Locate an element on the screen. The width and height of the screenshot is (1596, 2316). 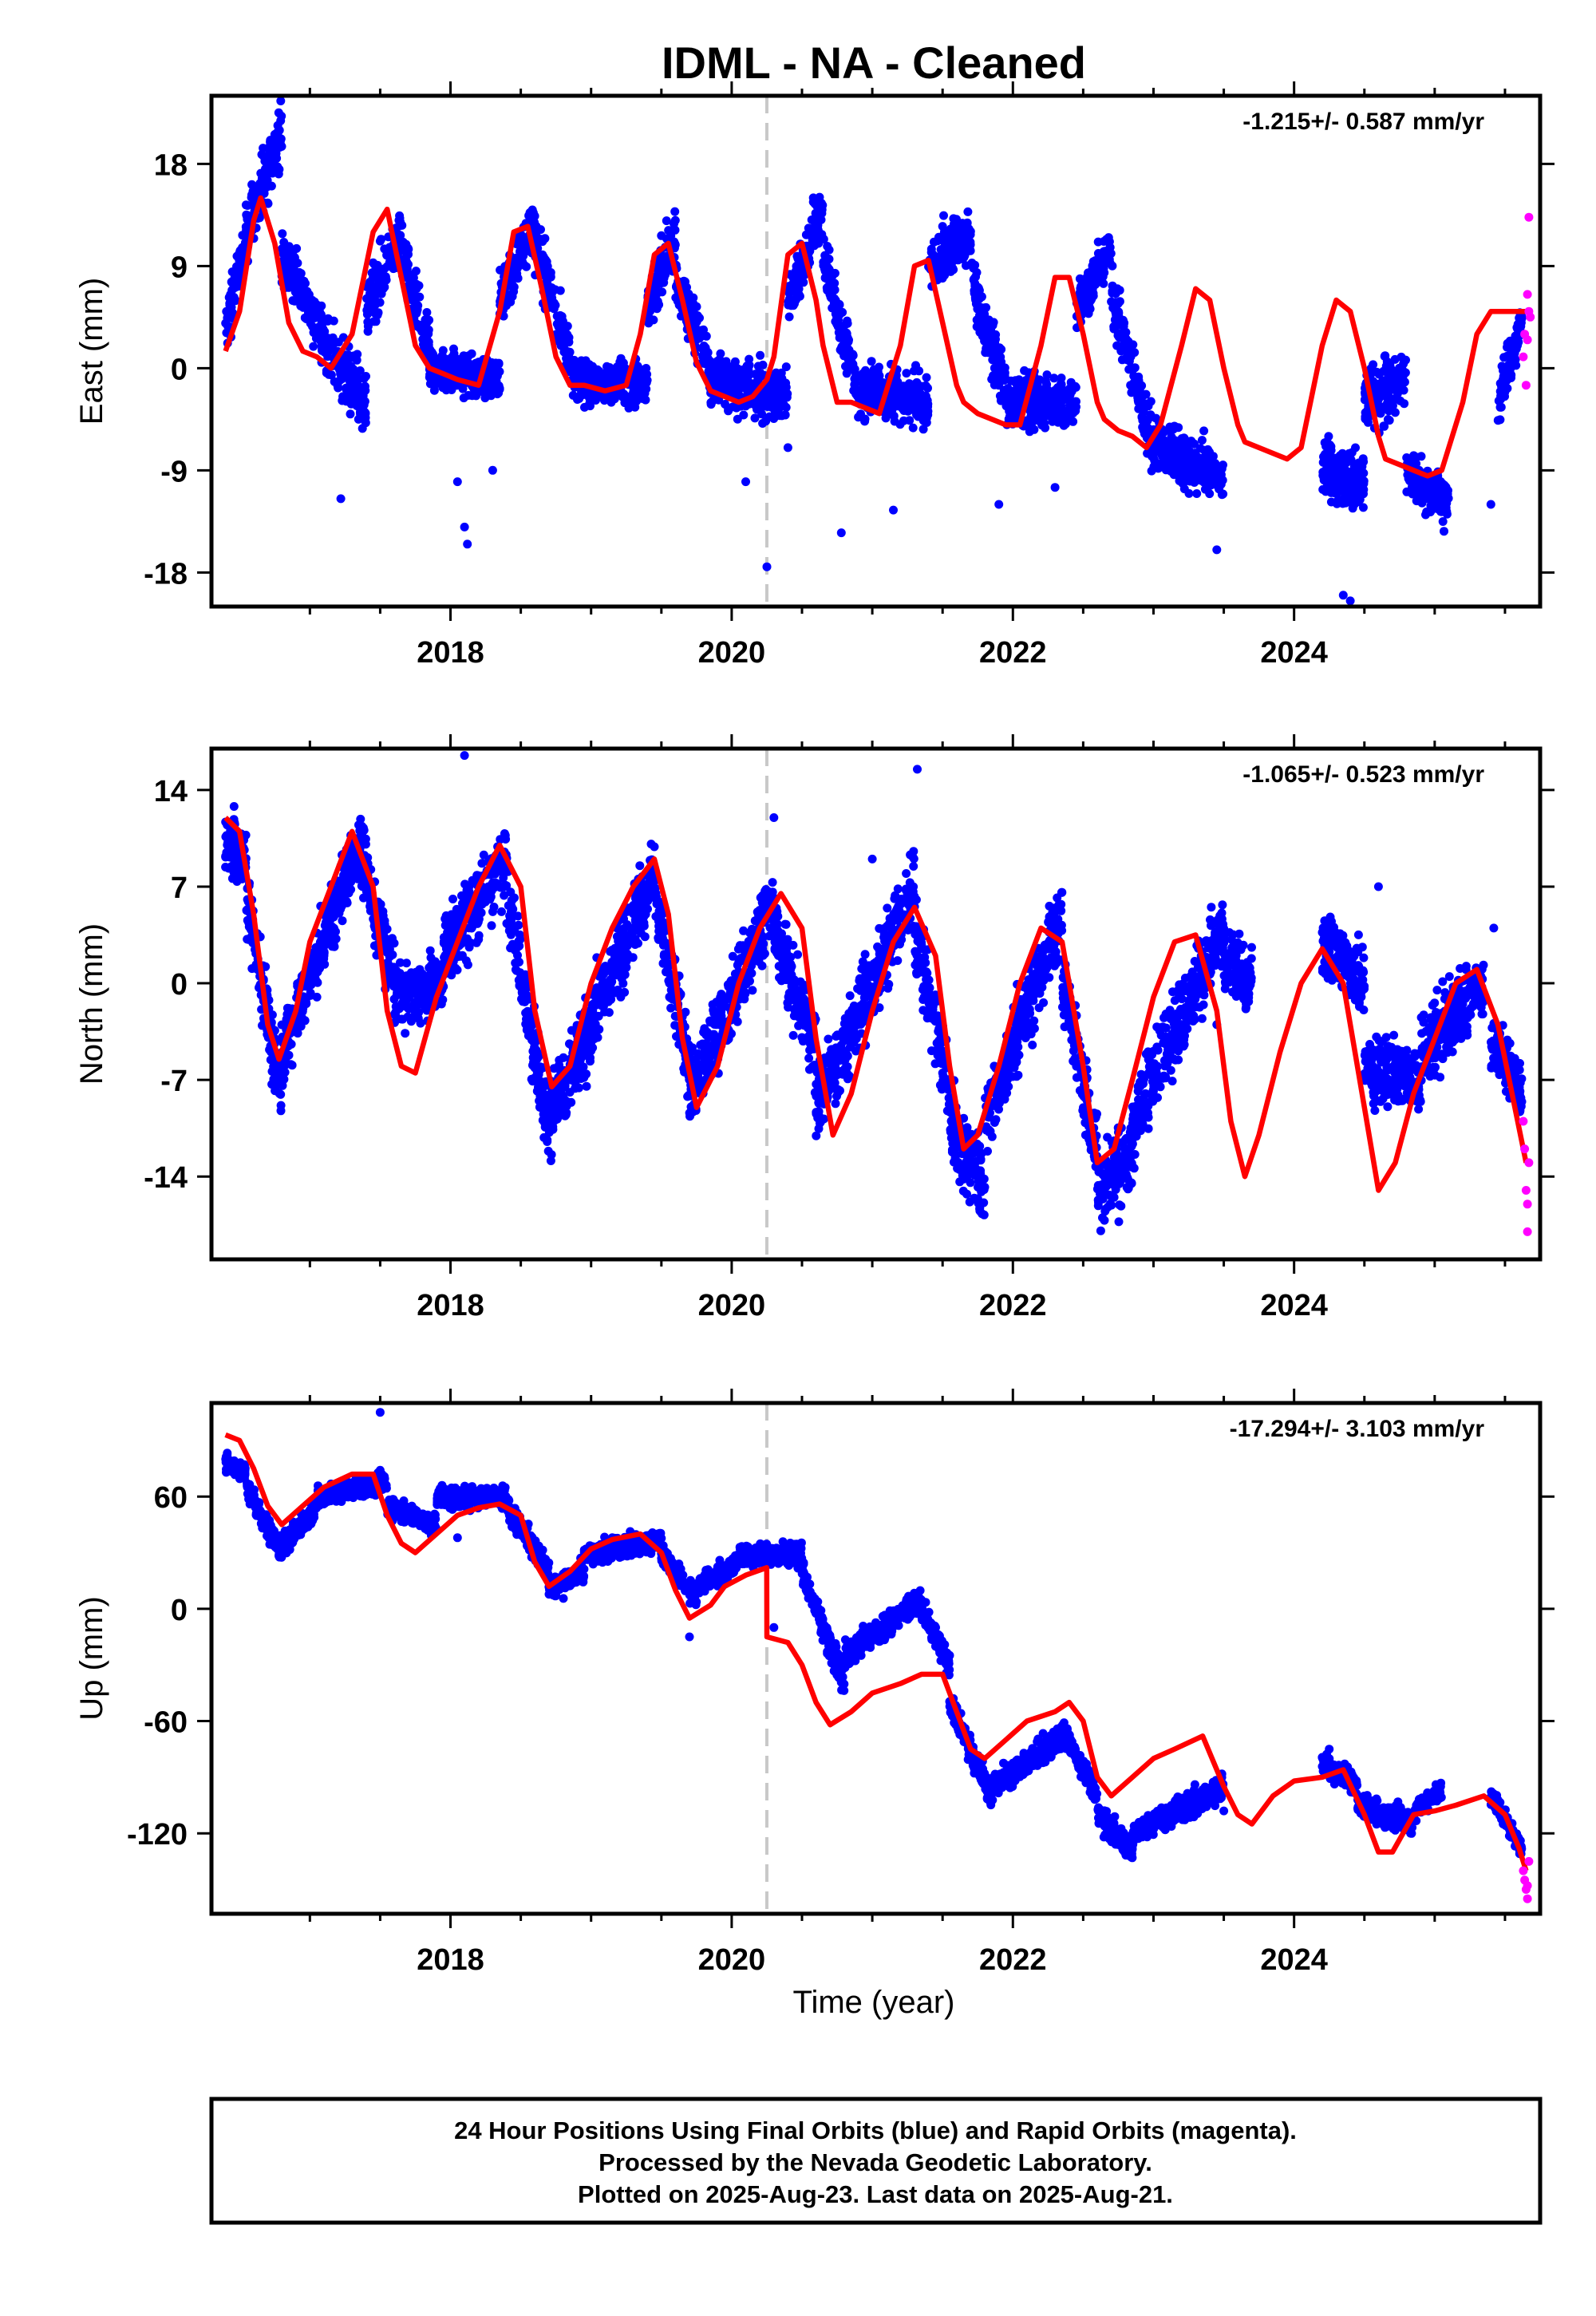
east-rapid-point is located at coordinates (1529, 217).